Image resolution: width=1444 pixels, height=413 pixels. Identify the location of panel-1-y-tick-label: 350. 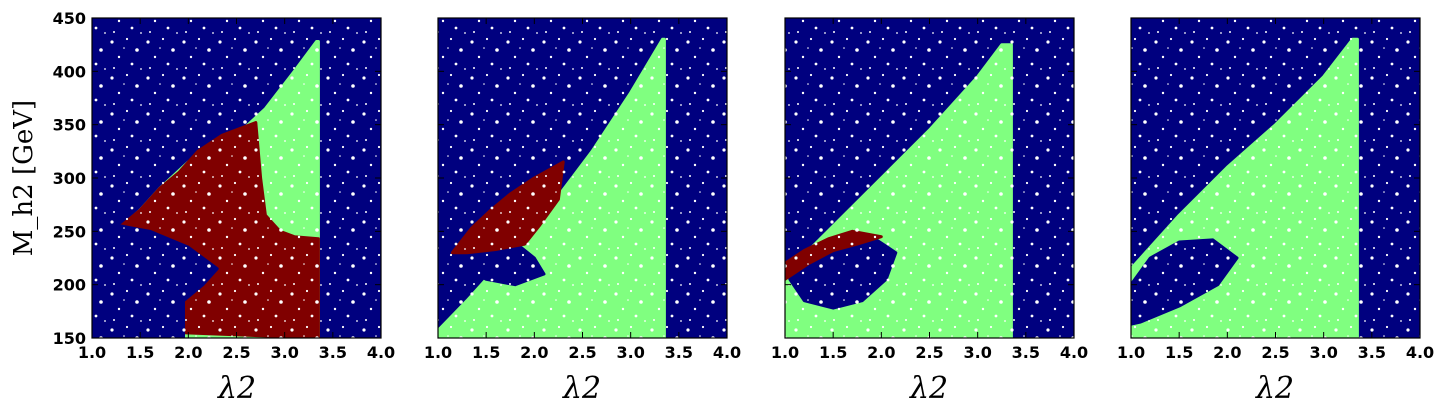
(69, 125).